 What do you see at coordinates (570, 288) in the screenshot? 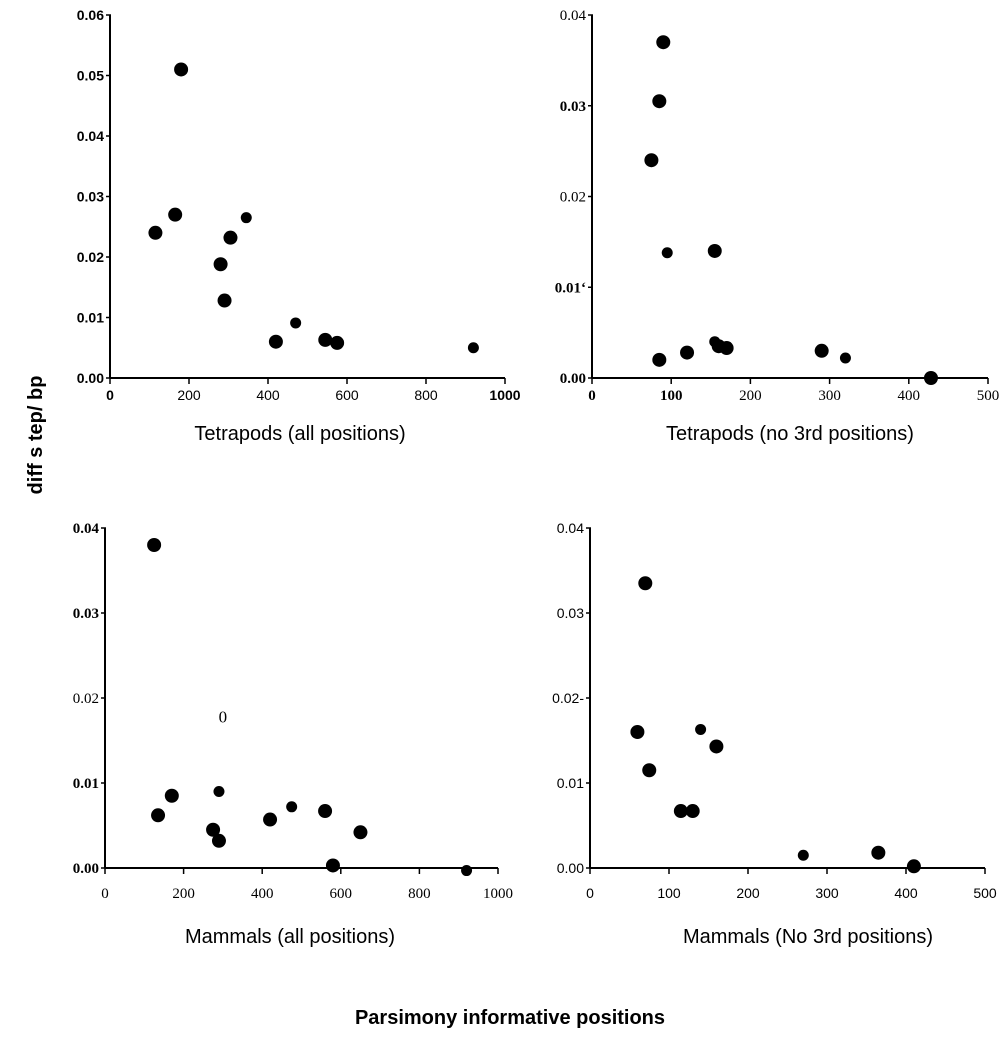
I see `y-tick-label: 0.01‘` at bounding box center [570, 288].